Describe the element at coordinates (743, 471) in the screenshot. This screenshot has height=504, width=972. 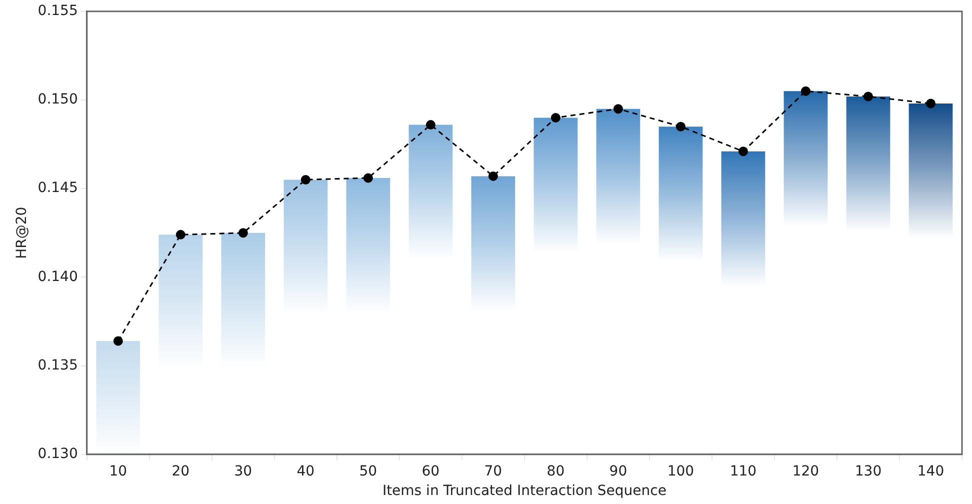
I see `x-tick-label: 110` at that location.